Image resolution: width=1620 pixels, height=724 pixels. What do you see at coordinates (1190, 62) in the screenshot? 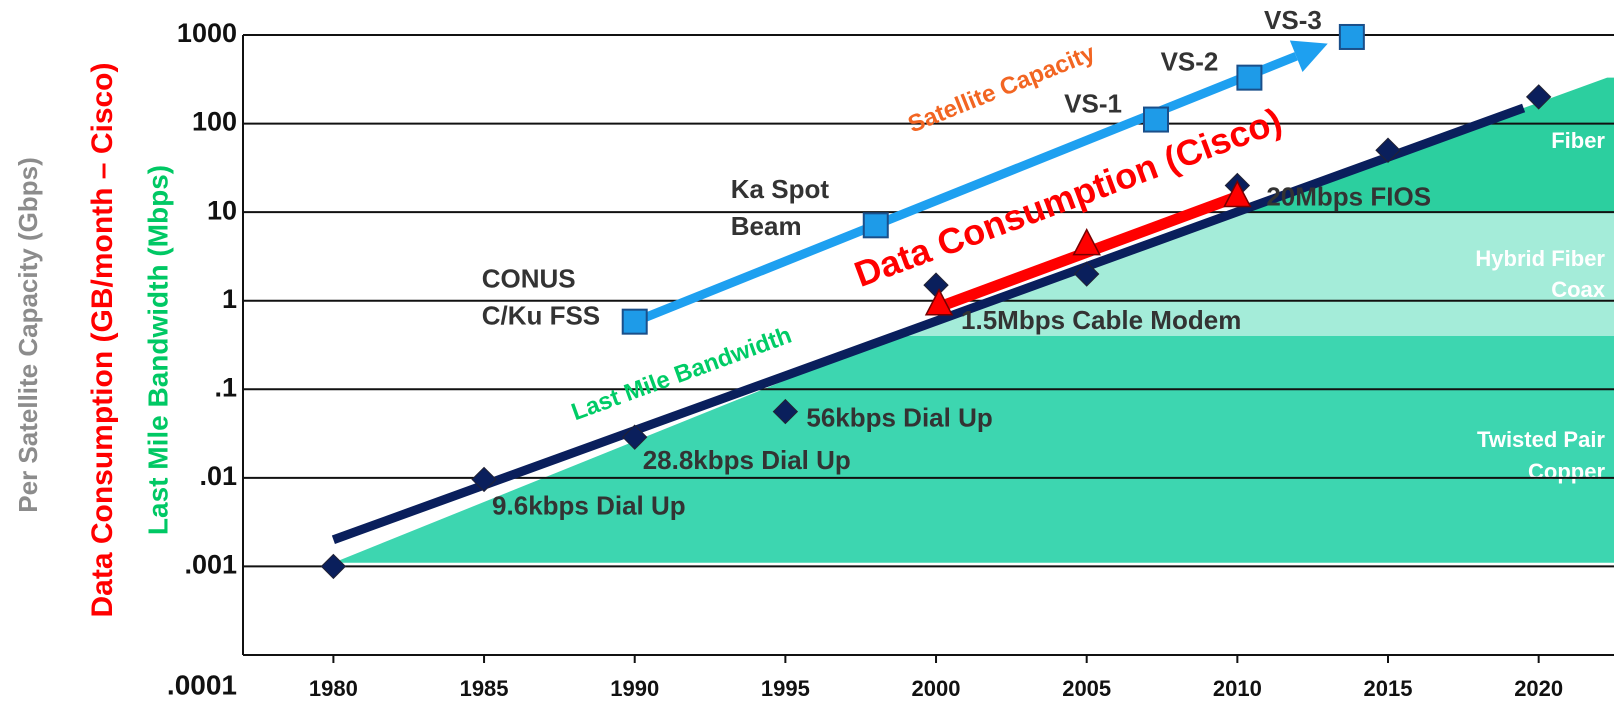
I see `point-label: VS-2` at bounding box center [1190, 62].